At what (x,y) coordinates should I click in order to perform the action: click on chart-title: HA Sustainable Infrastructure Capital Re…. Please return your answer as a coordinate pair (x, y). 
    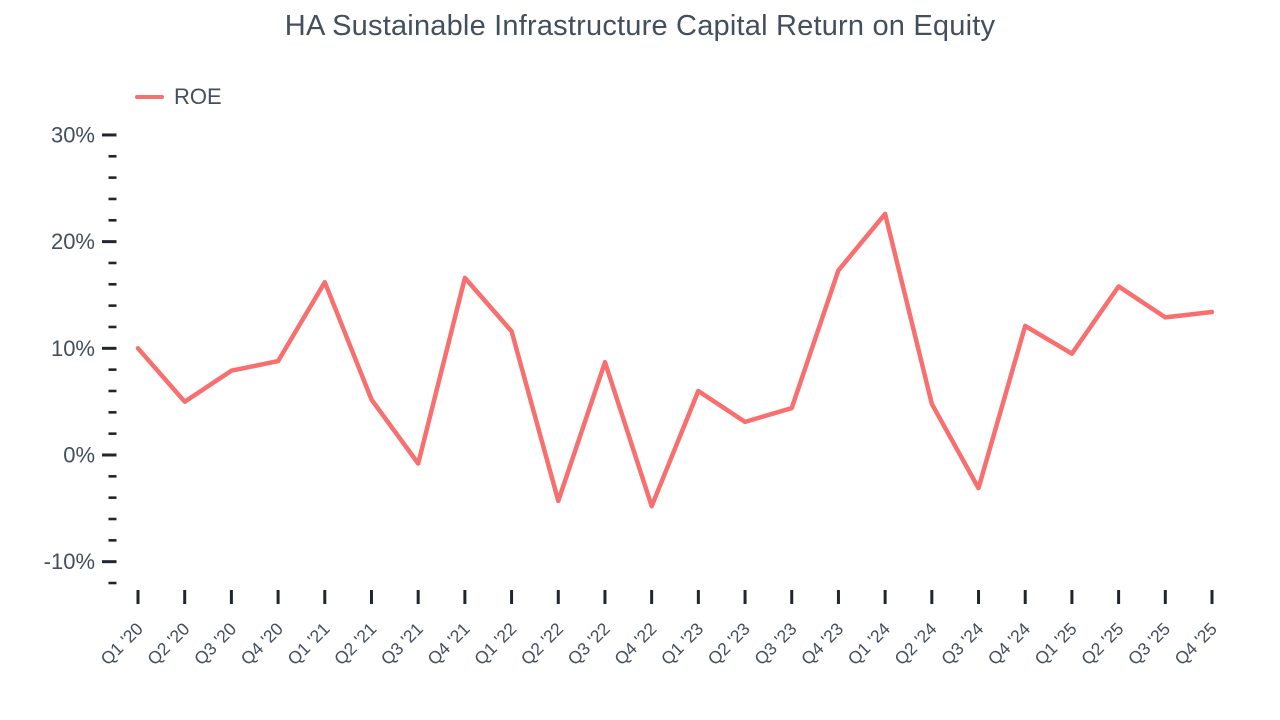
    Looking at the image, I should click on (640, 26).